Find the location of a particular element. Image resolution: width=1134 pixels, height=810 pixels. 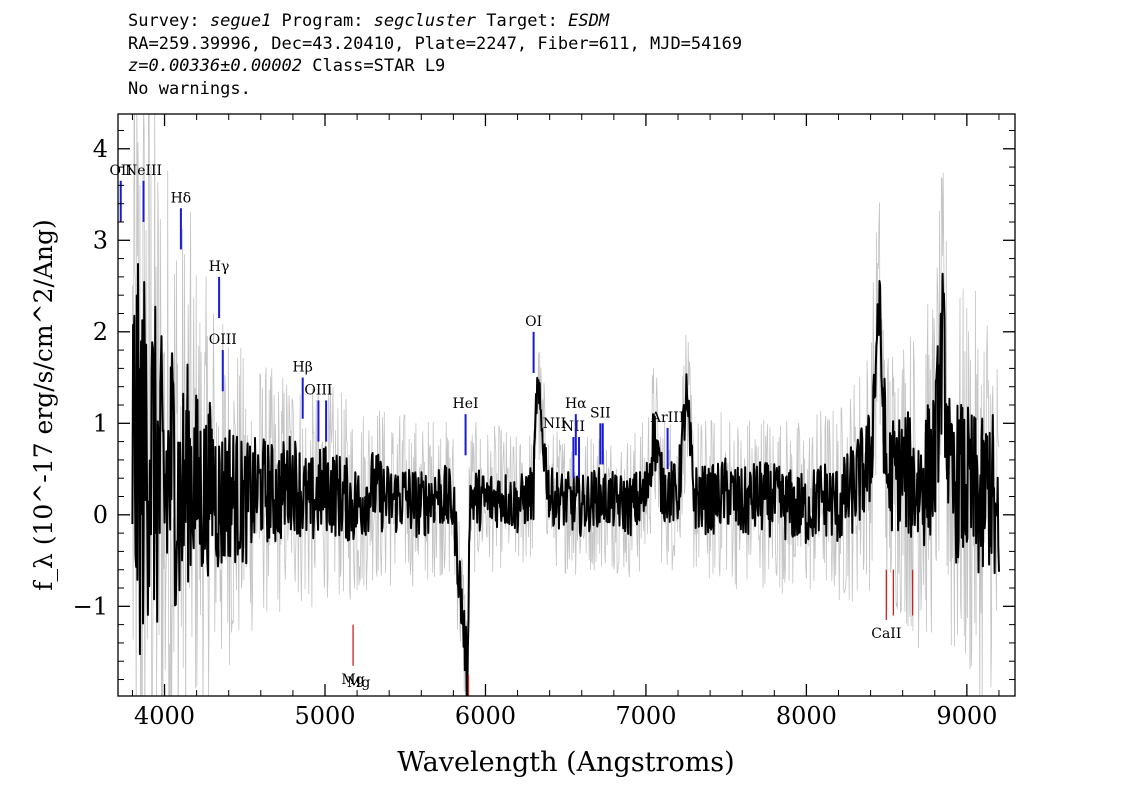

line-marker-label: HeI is located at coordinates (466, 404).